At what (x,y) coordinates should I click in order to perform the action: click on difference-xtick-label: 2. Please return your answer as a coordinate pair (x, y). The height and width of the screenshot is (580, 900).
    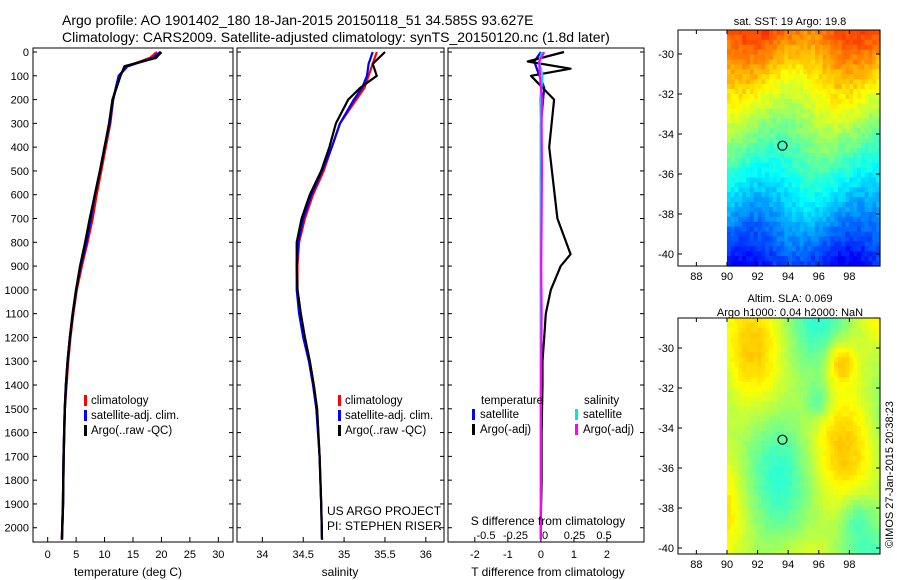
    Looking at the image, I should click on (607, 555).